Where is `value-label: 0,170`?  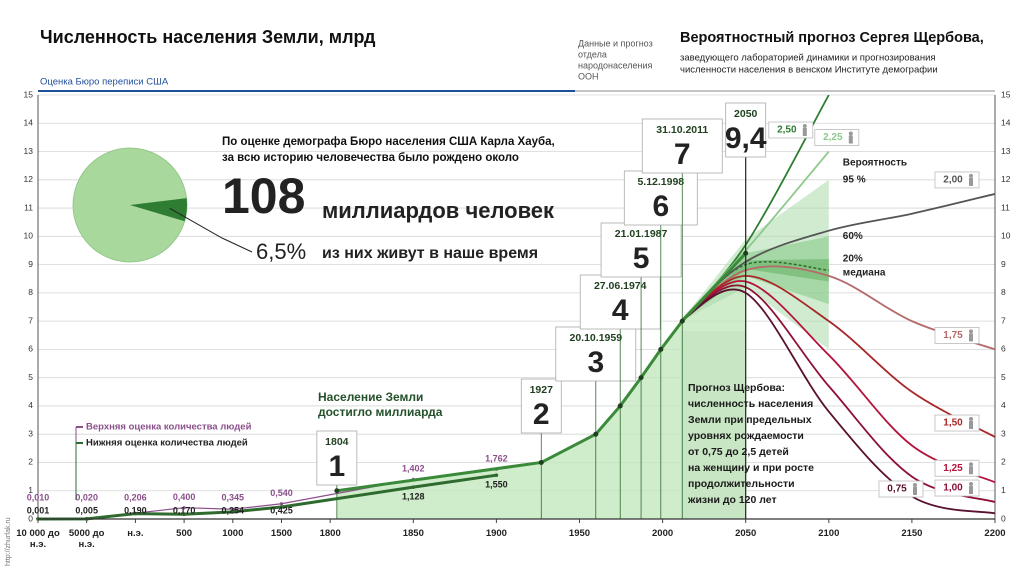
value-label: 0,170 is located at coordinates (184, 510).